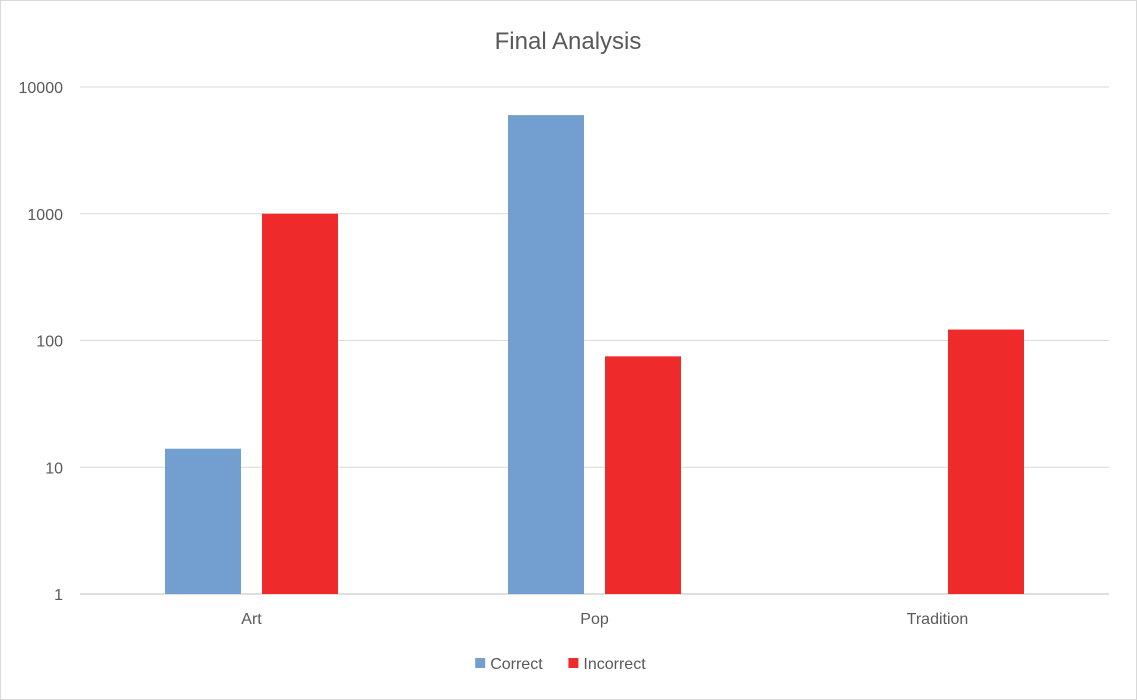  What do you see at coordinates (573, 663) in the screenshot?
I see `legend-swatch-incorrect` at bounding box center [573, 663].